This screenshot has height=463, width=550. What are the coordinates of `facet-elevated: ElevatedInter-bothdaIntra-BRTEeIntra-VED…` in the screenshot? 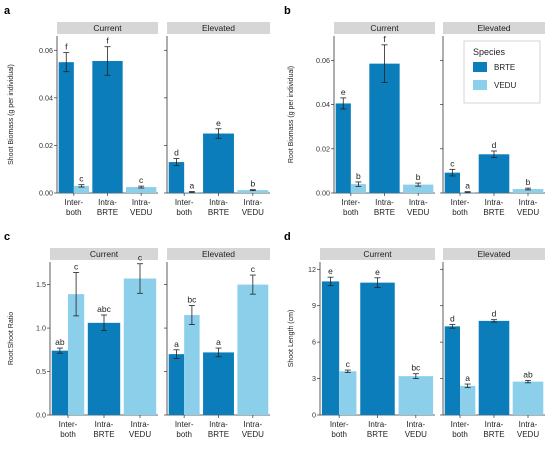 It's located at (217, 119).